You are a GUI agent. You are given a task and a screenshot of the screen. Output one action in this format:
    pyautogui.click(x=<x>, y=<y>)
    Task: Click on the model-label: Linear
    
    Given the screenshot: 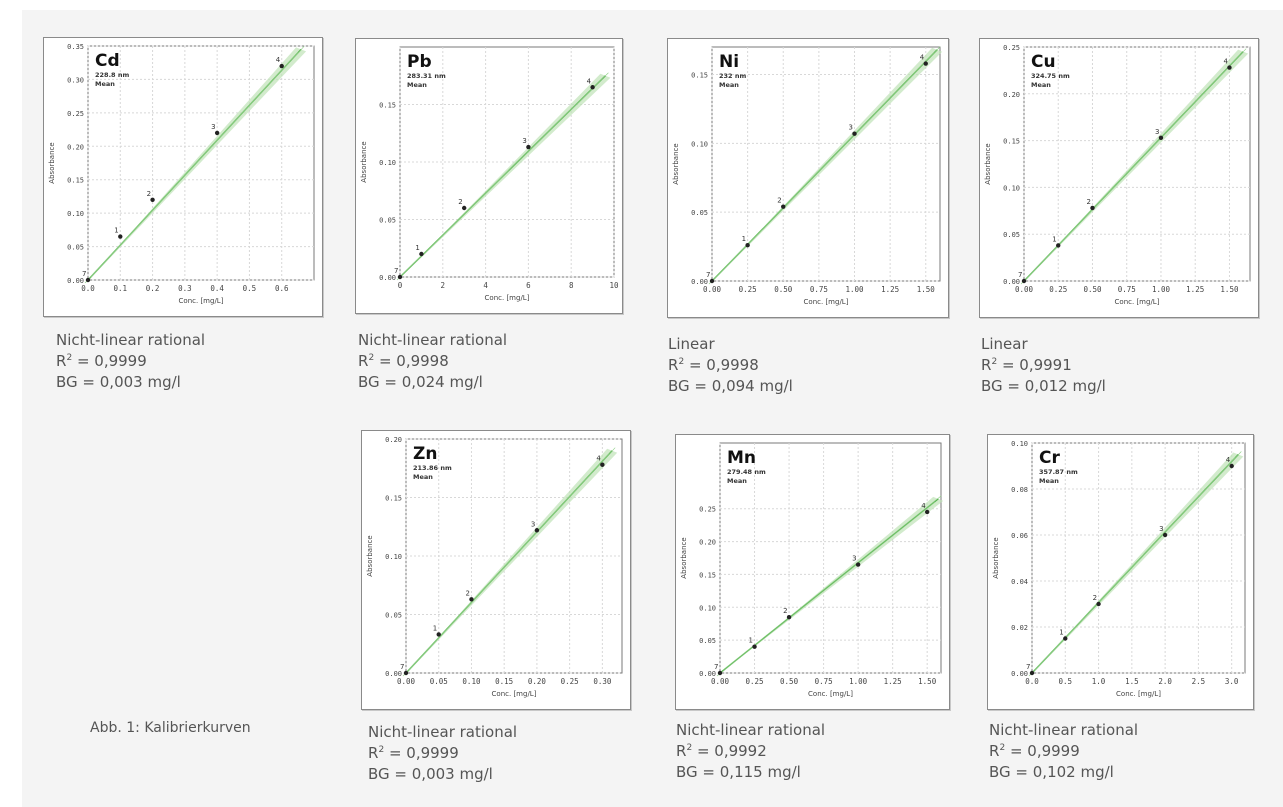 What is the action you would take?
    pyautogui.click(x=691, y=344)
    